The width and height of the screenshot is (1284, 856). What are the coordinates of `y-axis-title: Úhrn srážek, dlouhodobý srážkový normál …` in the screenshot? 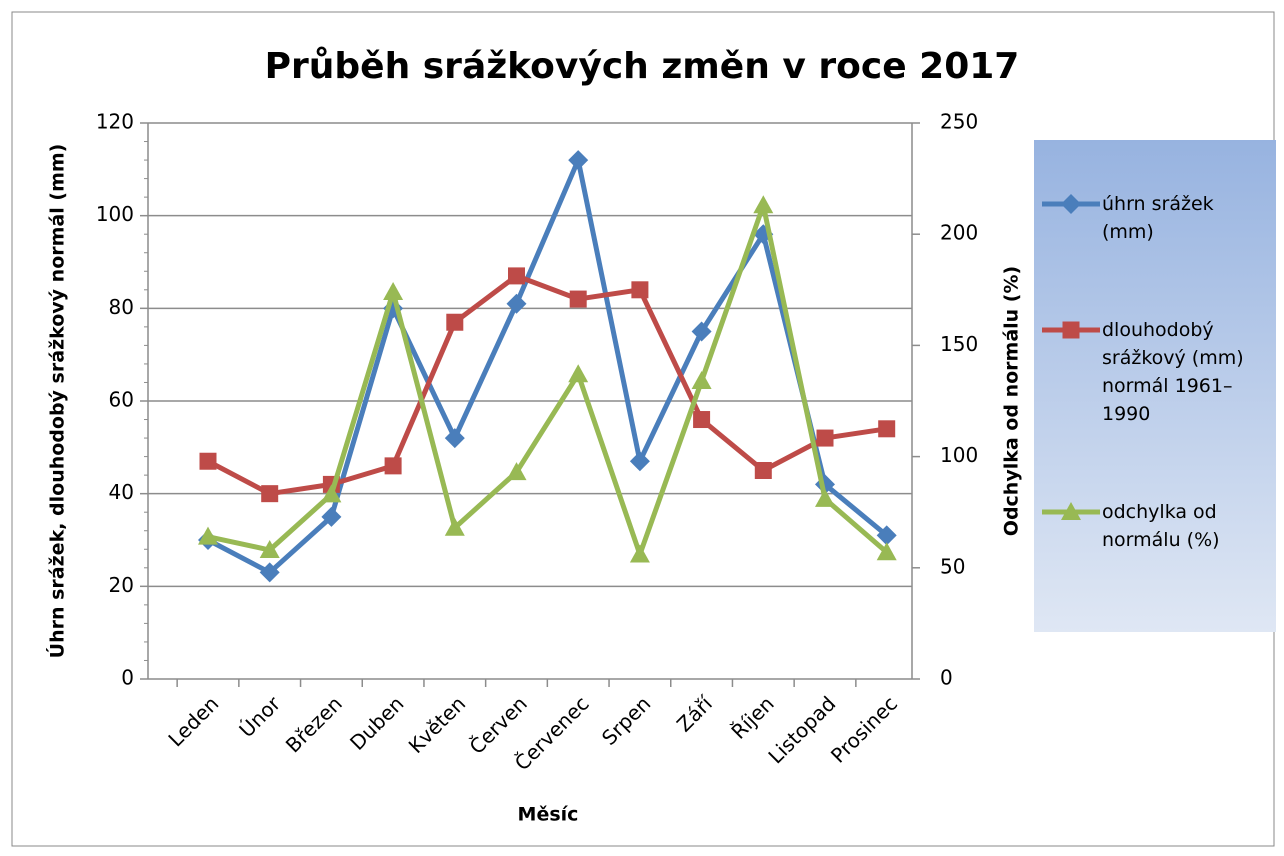 It's located at (57, 401).